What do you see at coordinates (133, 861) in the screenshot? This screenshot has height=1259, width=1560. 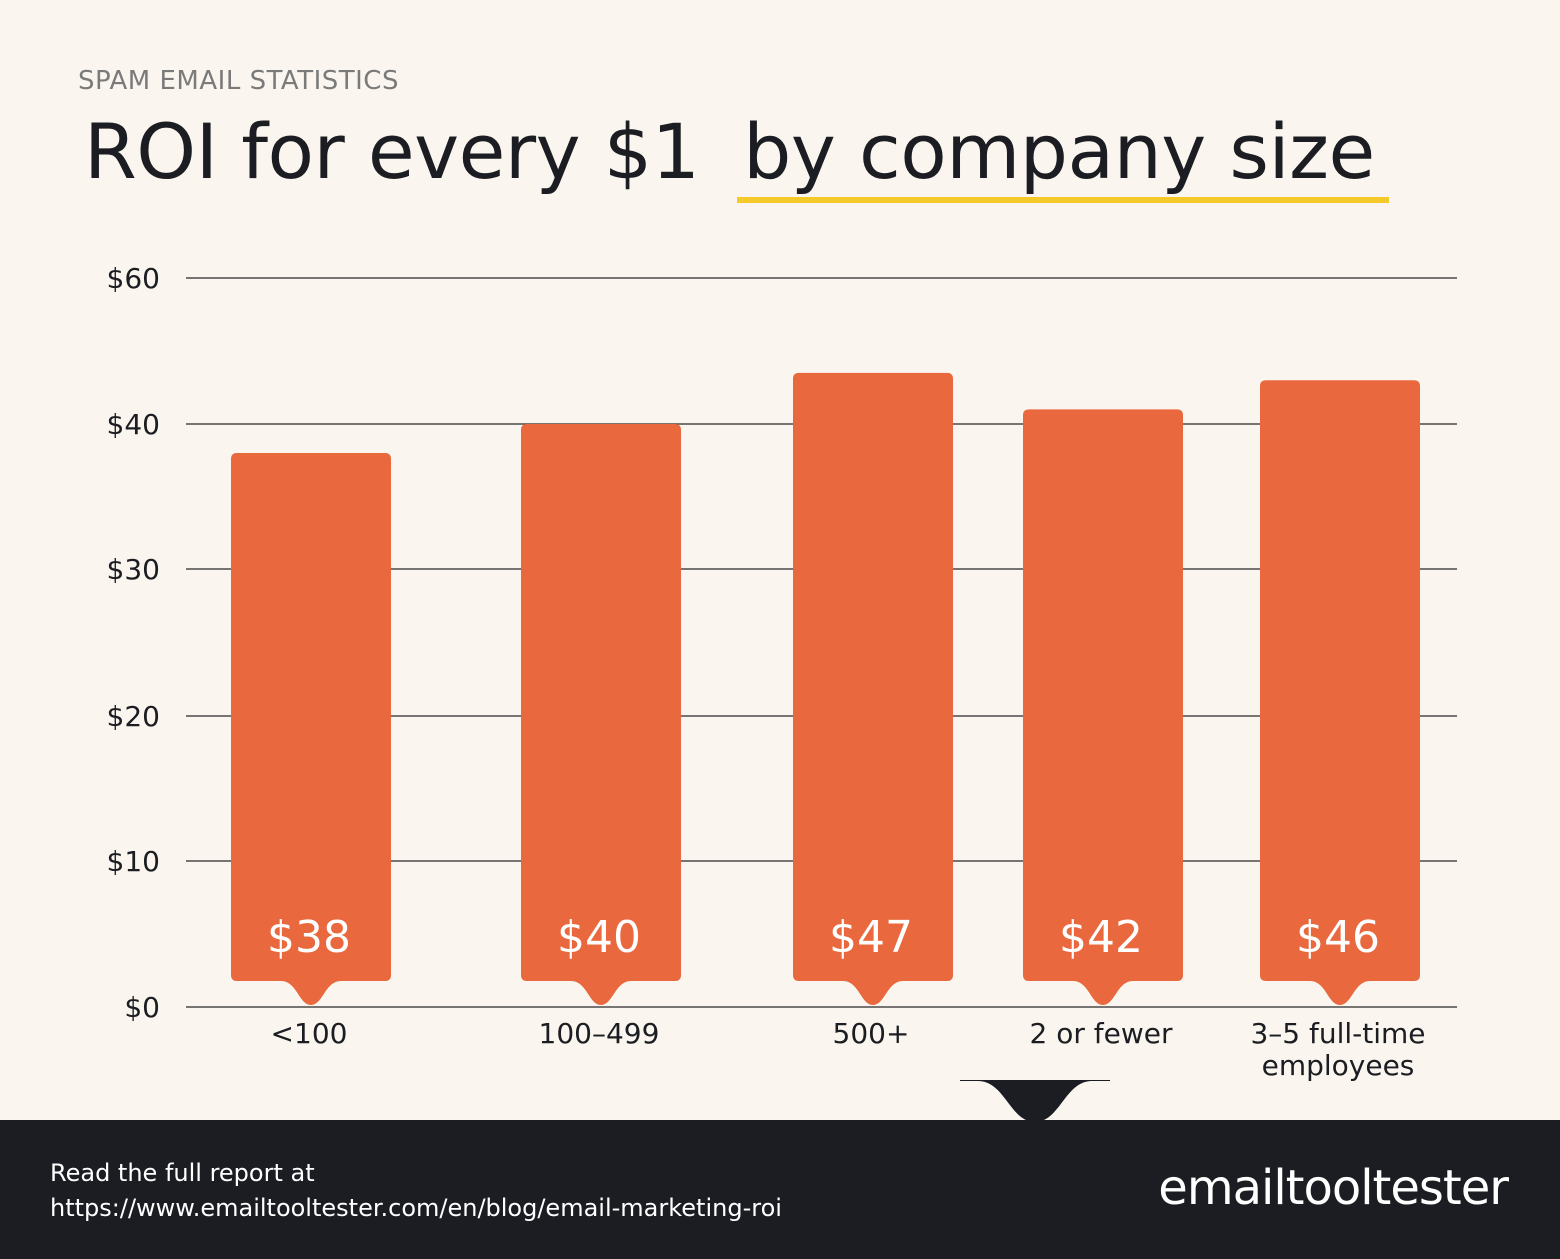 I see `y-tick-label: $10` at bounding box center [133, 861].